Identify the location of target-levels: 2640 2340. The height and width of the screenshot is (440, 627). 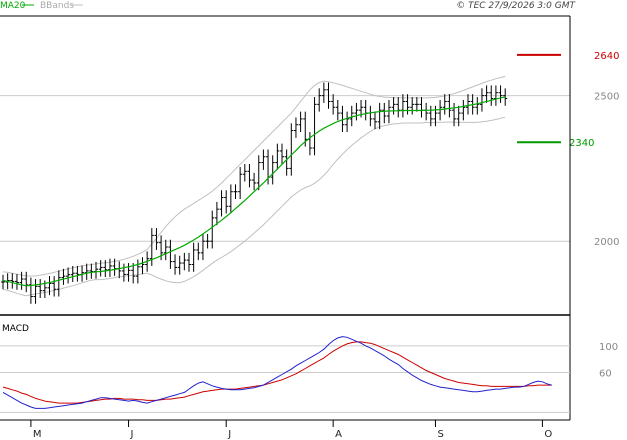
(568, 100).